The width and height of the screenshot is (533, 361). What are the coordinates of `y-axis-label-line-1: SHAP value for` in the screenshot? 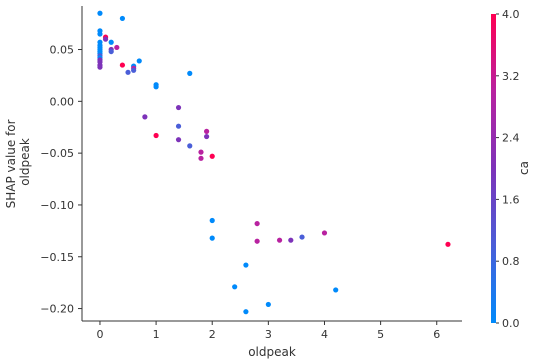 It's located at (11, 163).